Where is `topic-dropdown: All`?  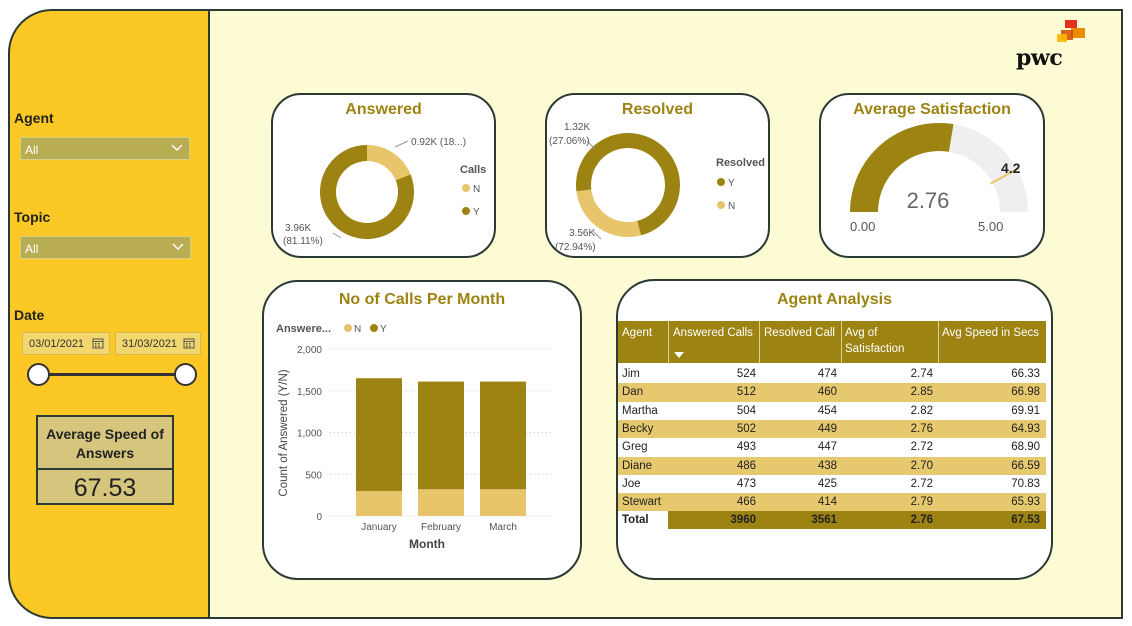 topic-dropdown: All is located at coordinates (105, 247).